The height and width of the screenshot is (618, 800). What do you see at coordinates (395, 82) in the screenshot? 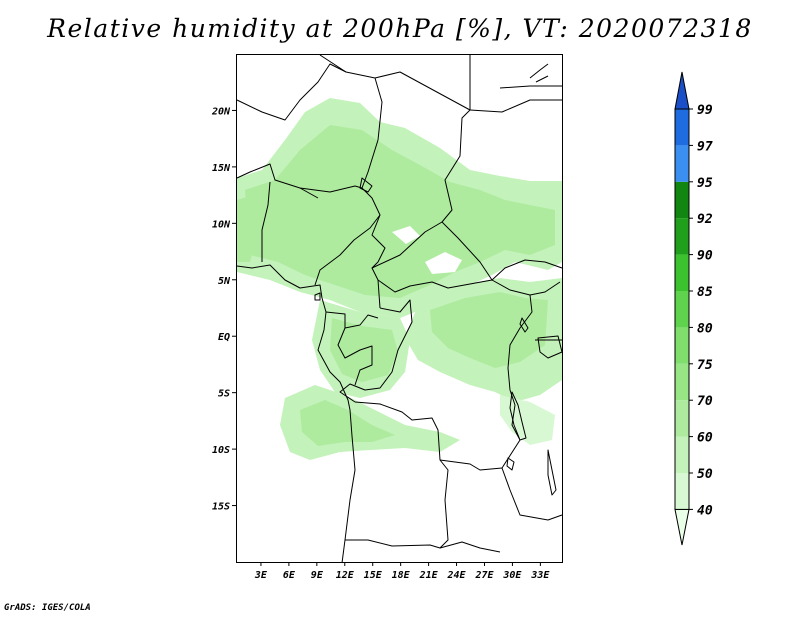
I see `border-libya-chad` at bounding box center [395, 82].